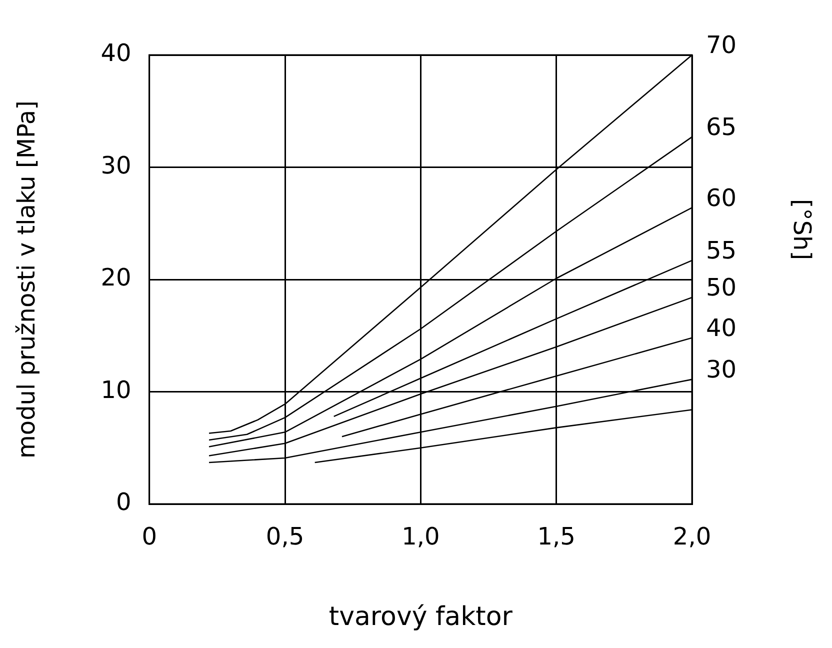  I want to click on x-tick-label: 0, so click(149, 536).